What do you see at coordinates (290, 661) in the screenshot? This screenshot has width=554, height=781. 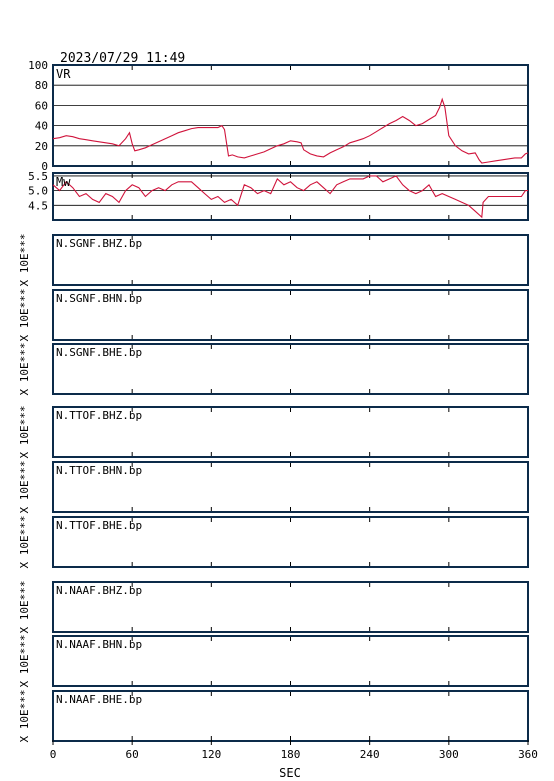 I see `waveform-panel-n-naaf-bhn-bp` at bounding box center [290, 661].